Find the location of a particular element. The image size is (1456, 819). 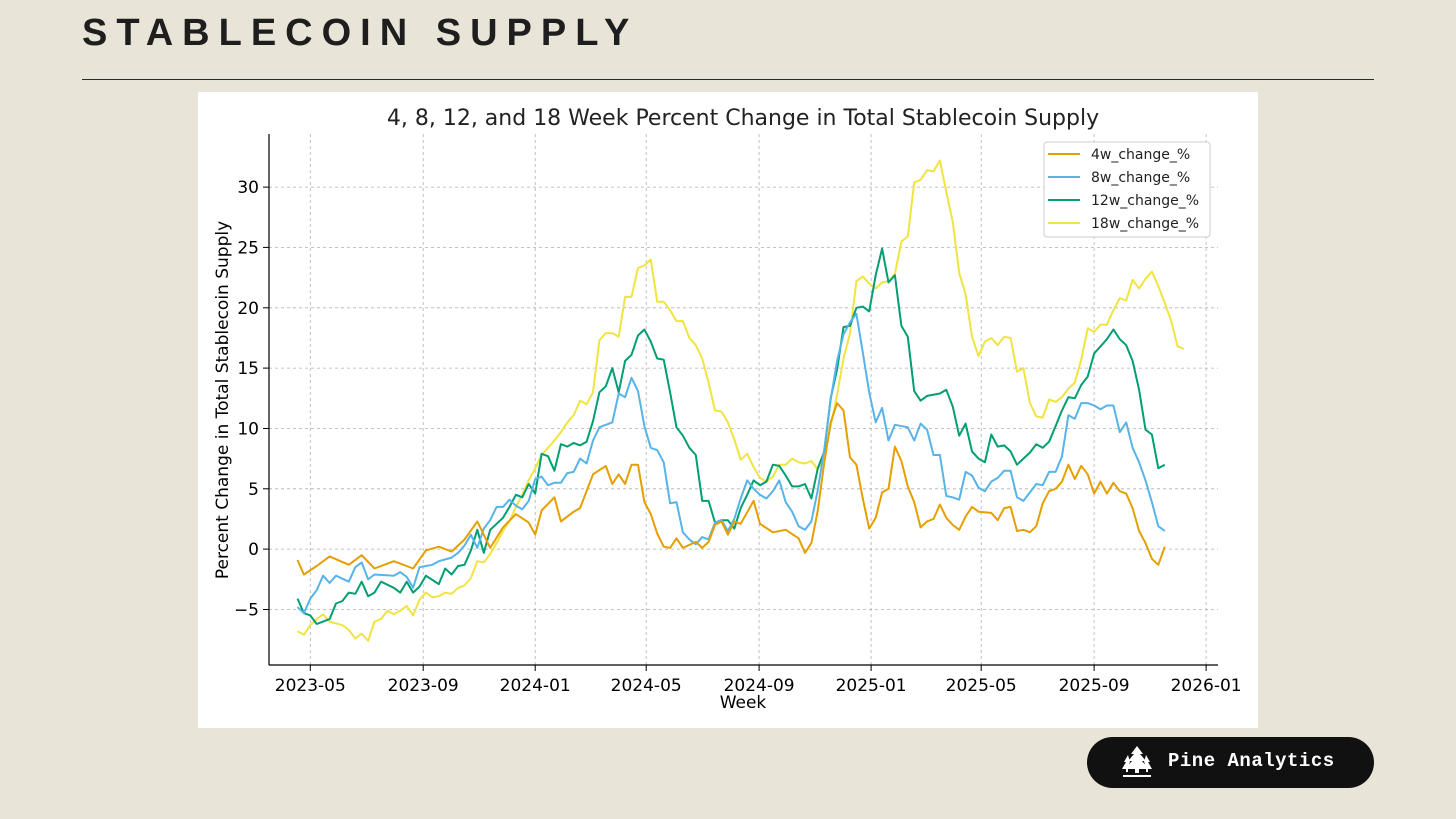

y-tick-label: 15 is located at coordinates (248, 369).